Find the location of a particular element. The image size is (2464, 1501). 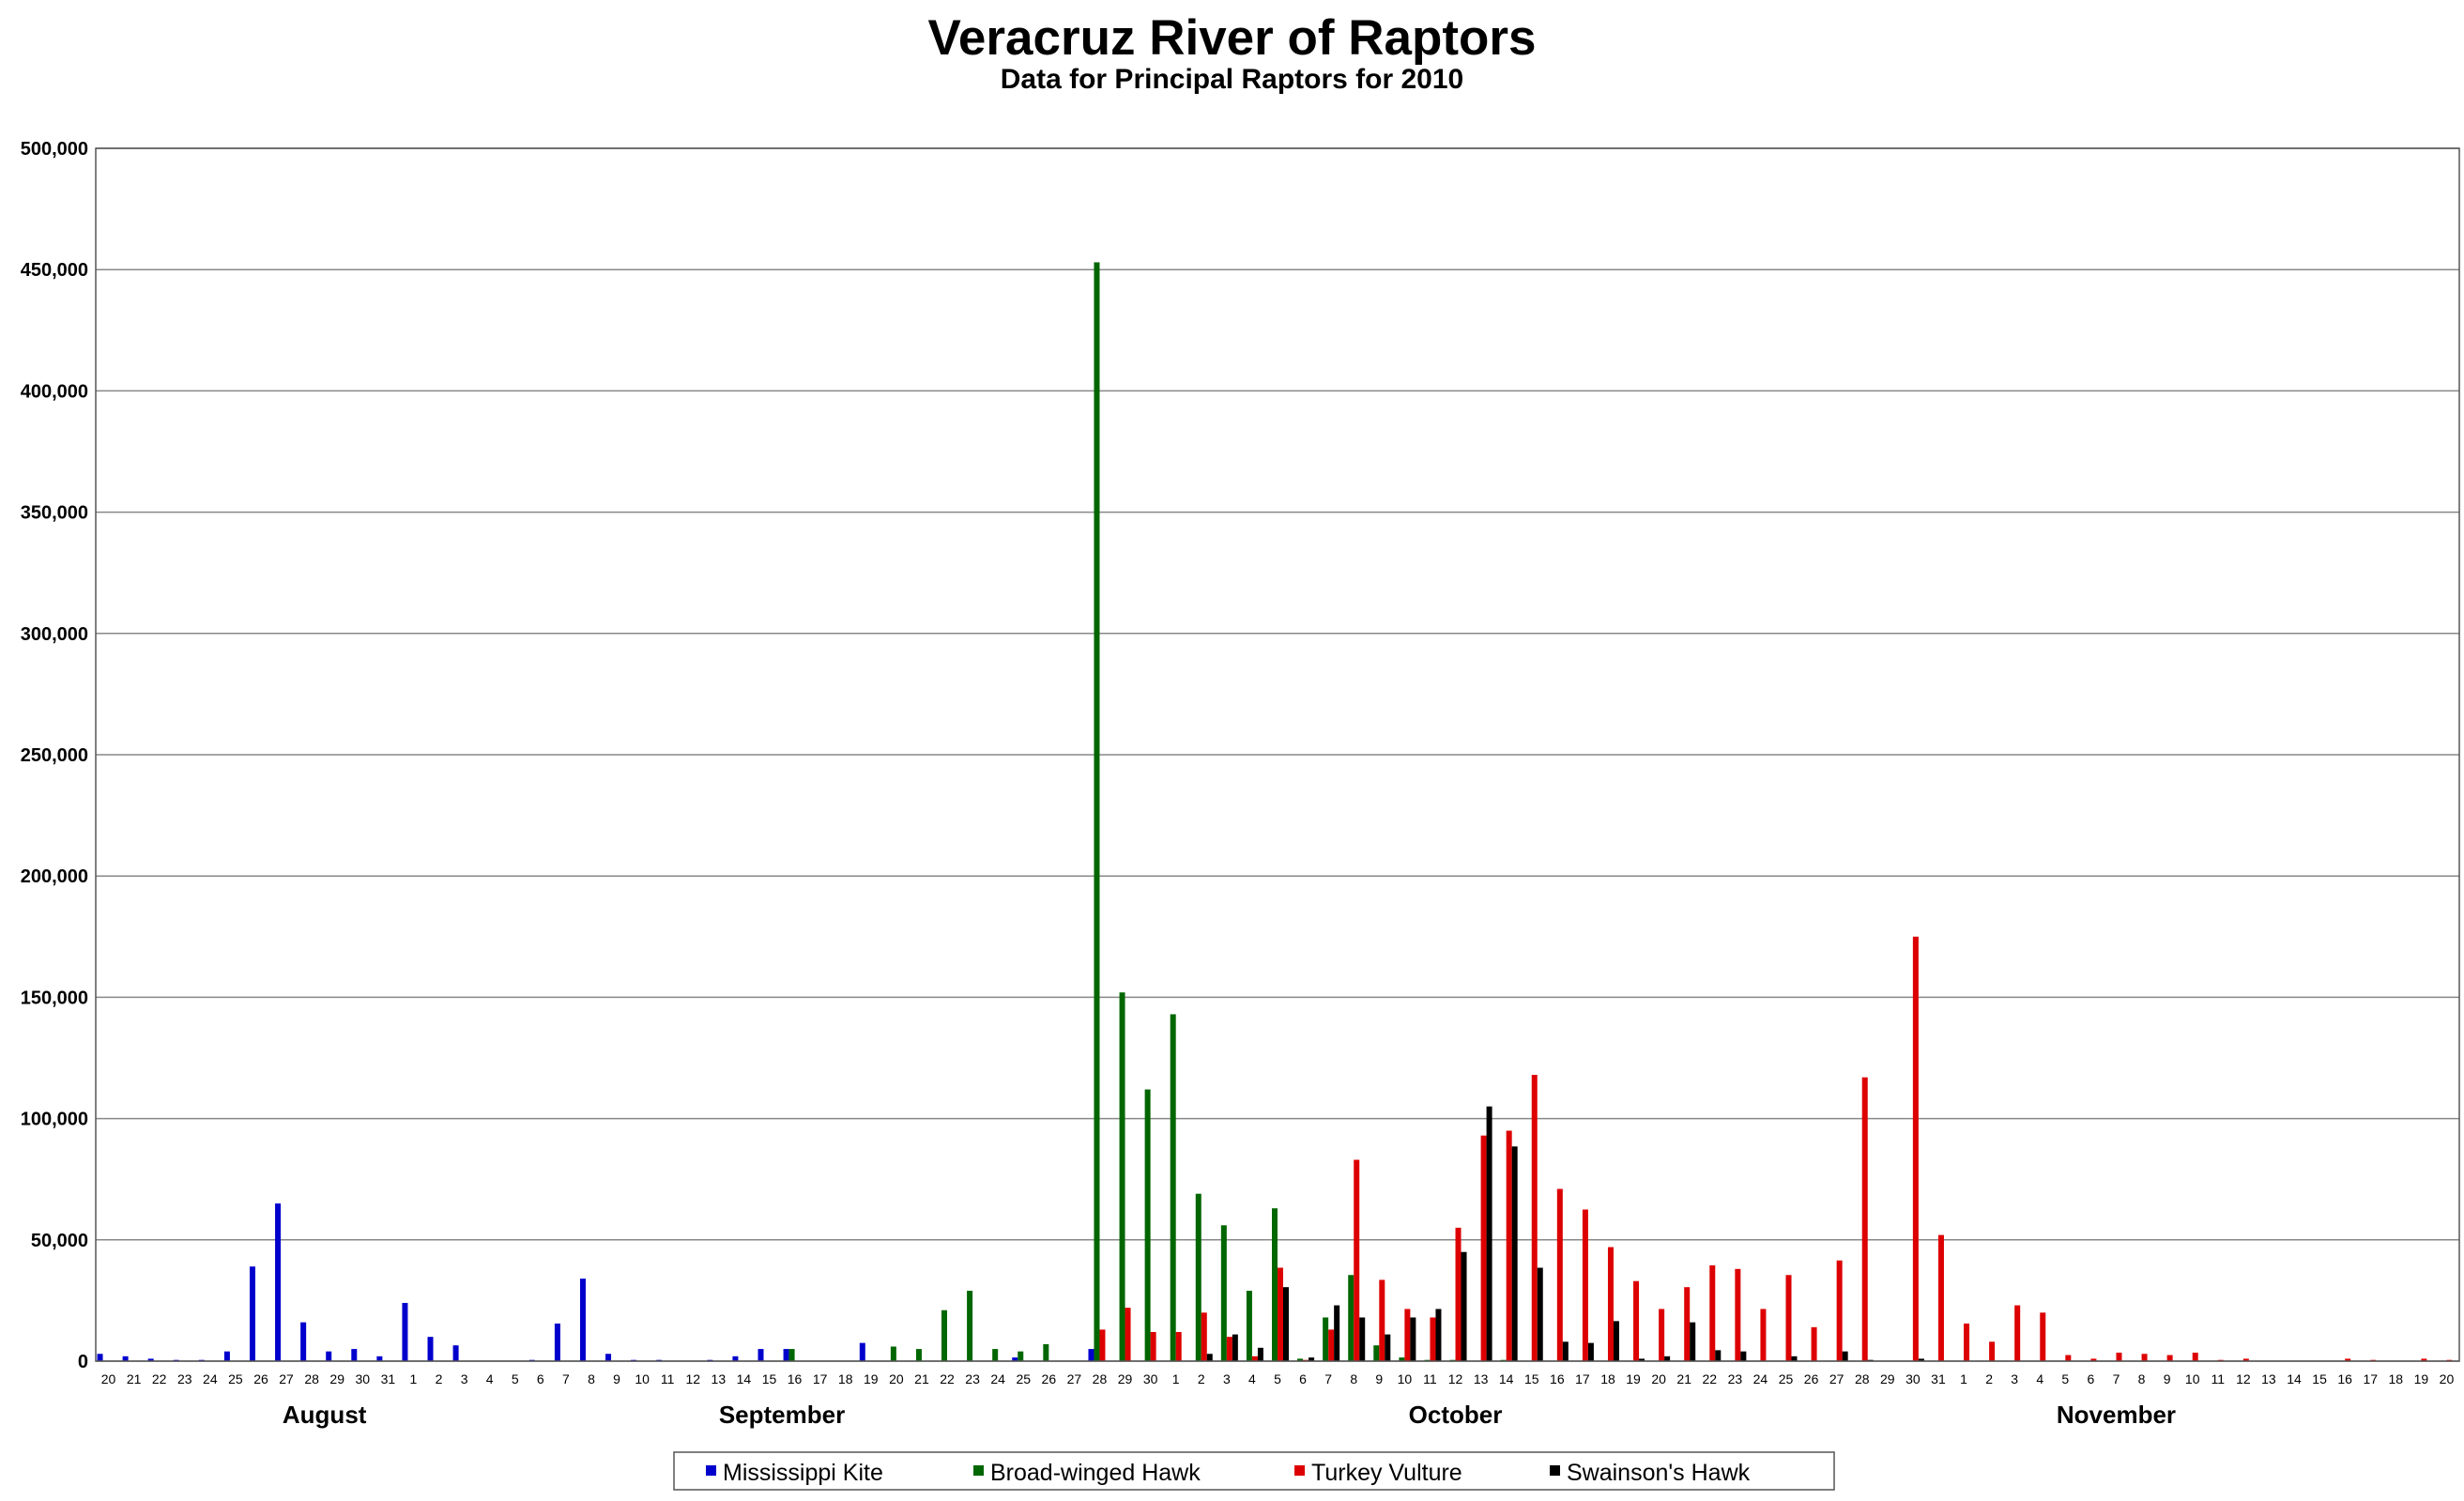

x-tick-label: 21 is located at coordinates (1683, 1378).